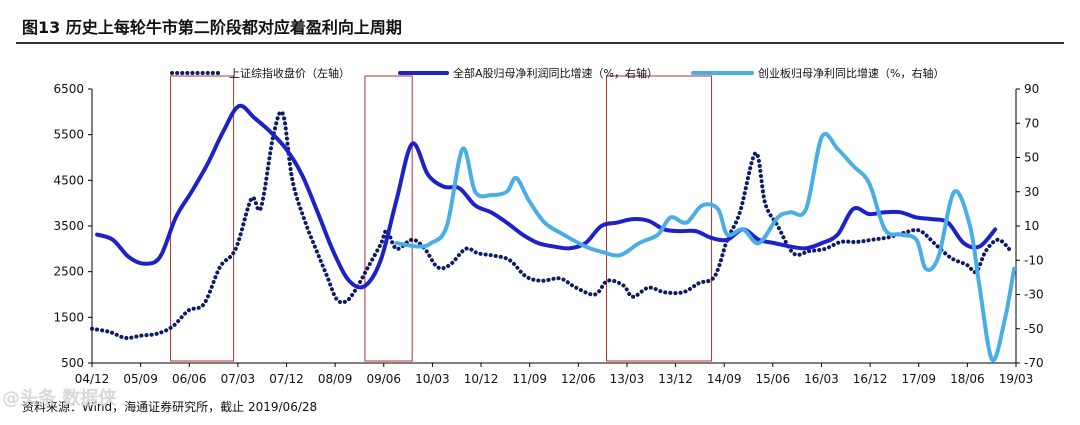  I want to click on right-tick-label: -30, so click(1034, 295).